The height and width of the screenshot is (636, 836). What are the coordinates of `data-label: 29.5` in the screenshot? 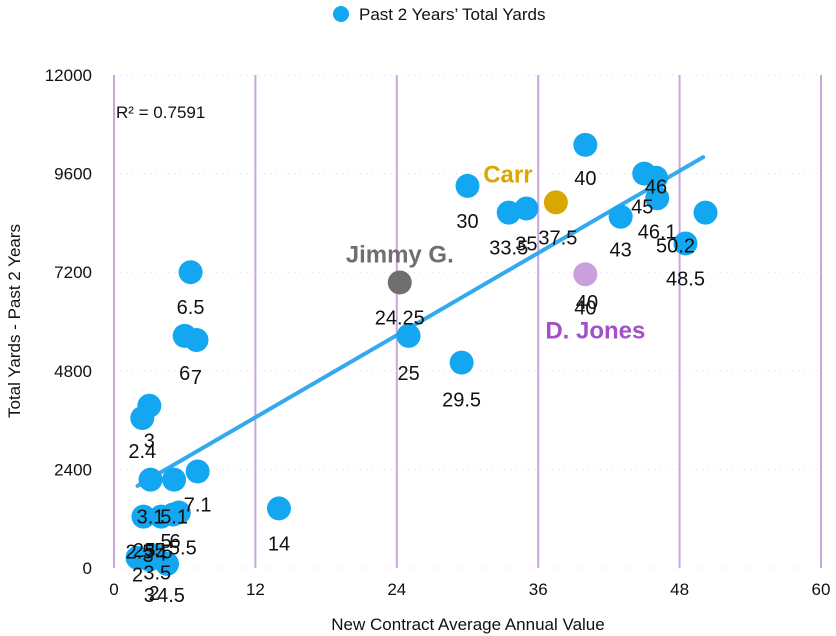 It's located at (461, 401).